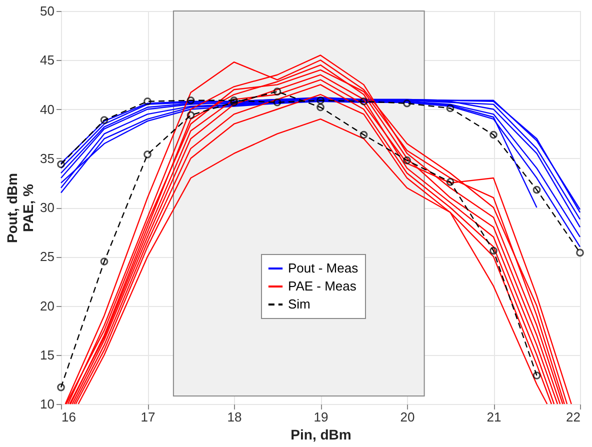 The image size is (592, 447). Describe the element at coordinates (494, 417) in the screenshot. I see `x-tick-label: 21` at that location.